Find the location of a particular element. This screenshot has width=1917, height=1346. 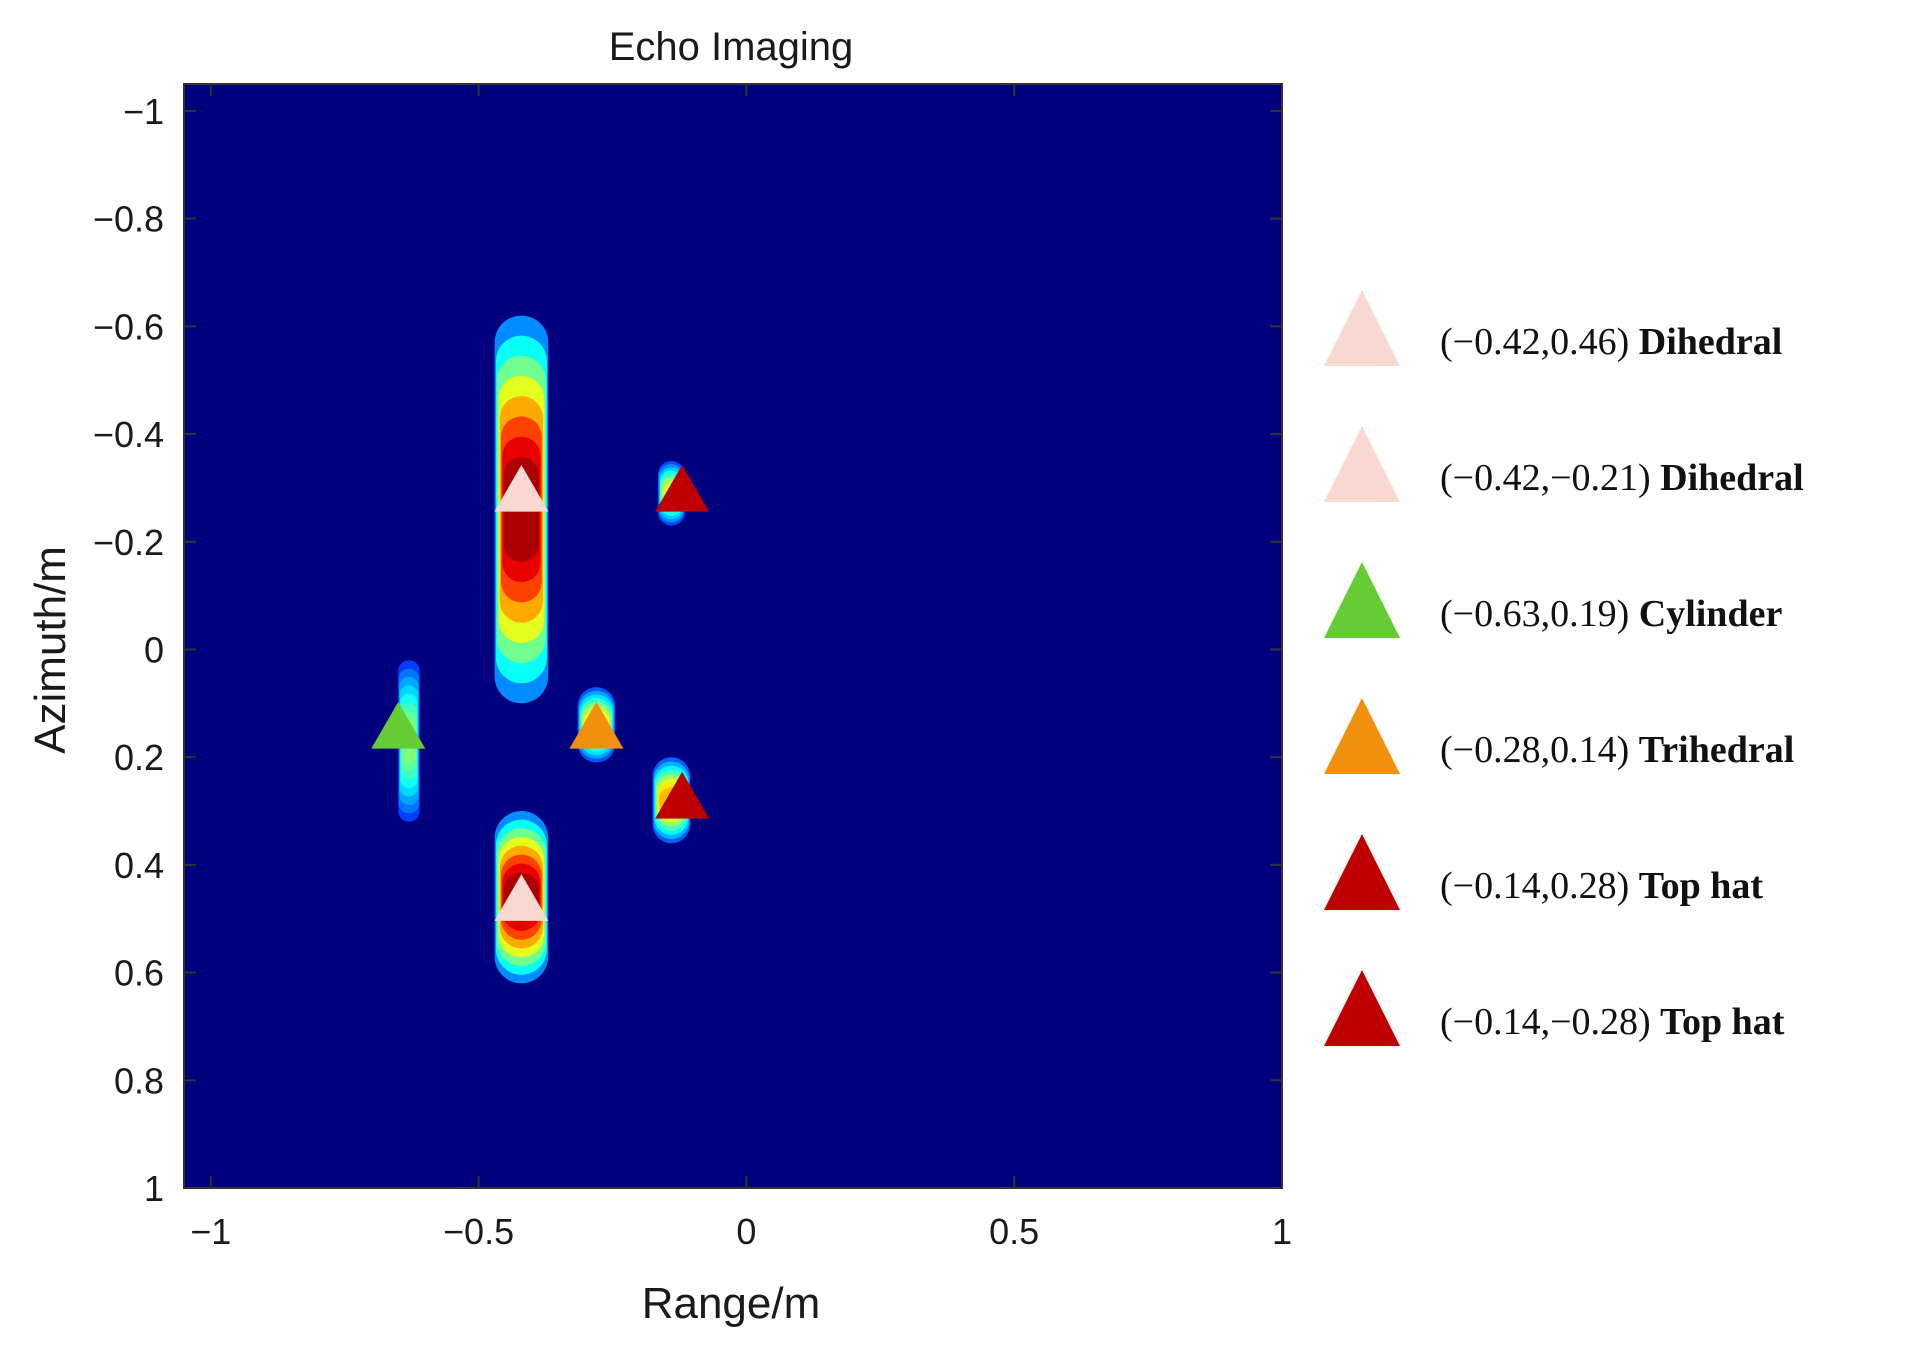

legend-label: (−0.42,−0.21) Dihedral is located at coordinates (1622, 478).